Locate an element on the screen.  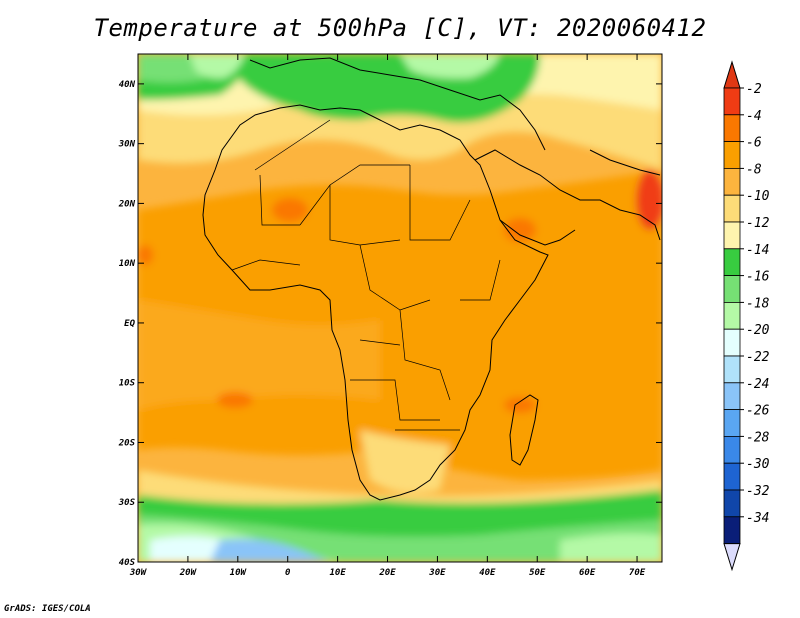
colorbar-label: -20 is located at coordinates (758, 330).